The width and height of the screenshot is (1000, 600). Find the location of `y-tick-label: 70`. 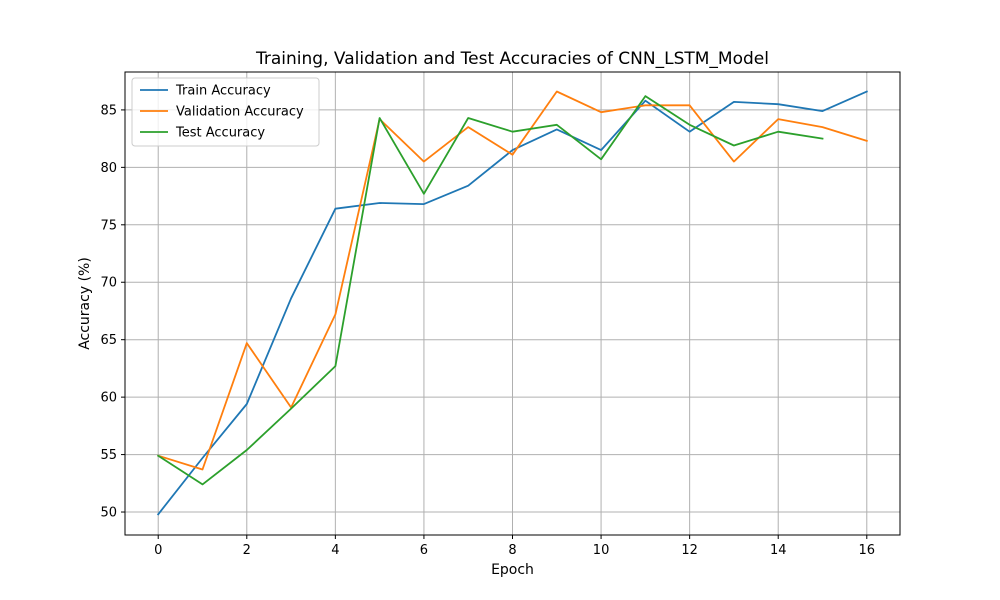

y-tick-label: 70 is located at coordinates (108, 283).